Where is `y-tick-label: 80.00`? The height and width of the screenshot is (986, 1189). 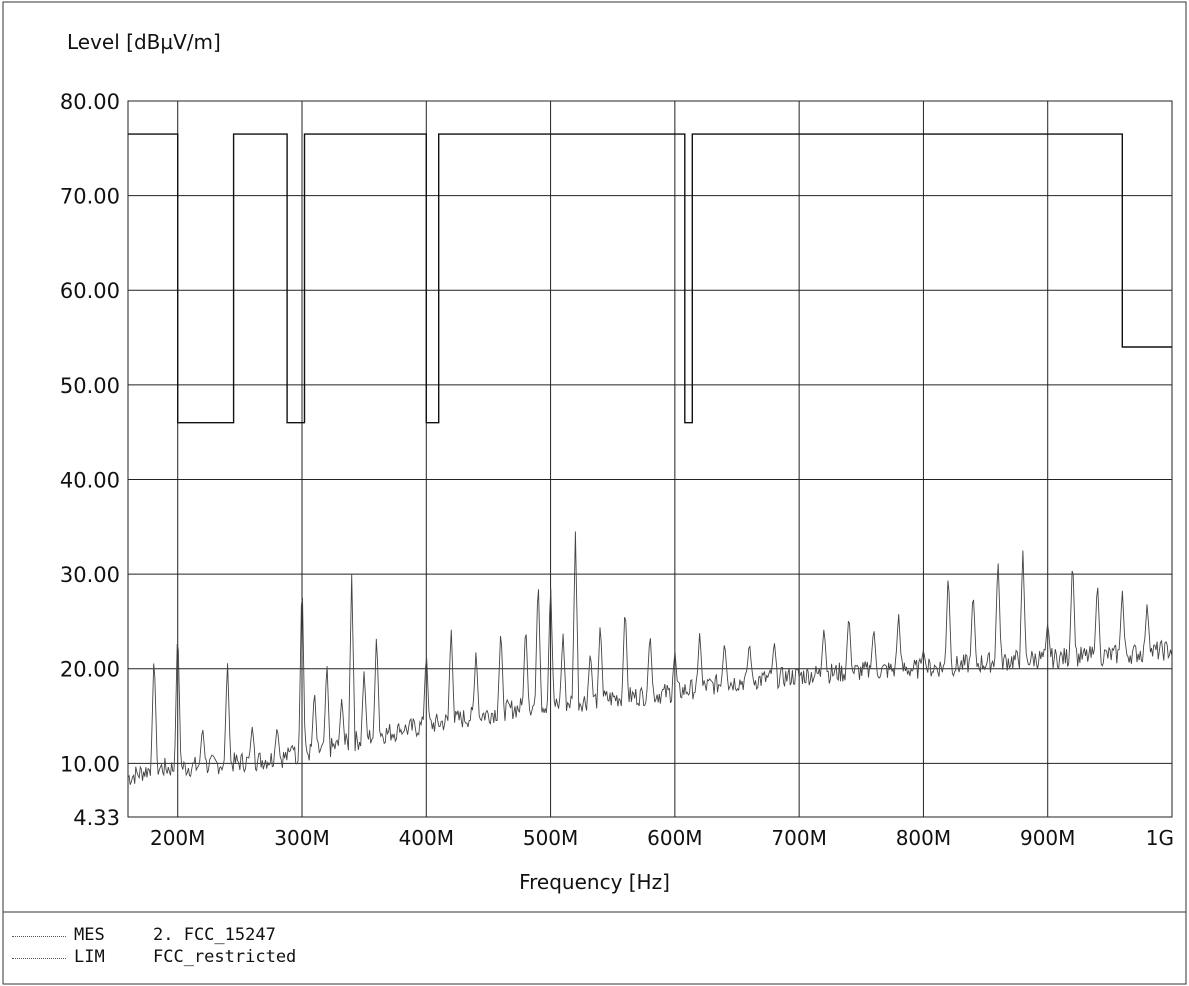
y-tick-label: 80.00 is located at coordinates (90, 102).